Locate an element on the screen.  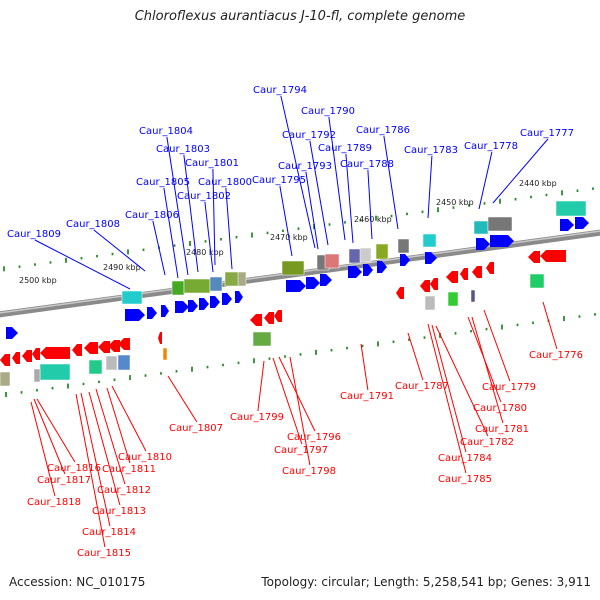
gene-label: Caur_1777 is located at coordinates (547, 133).